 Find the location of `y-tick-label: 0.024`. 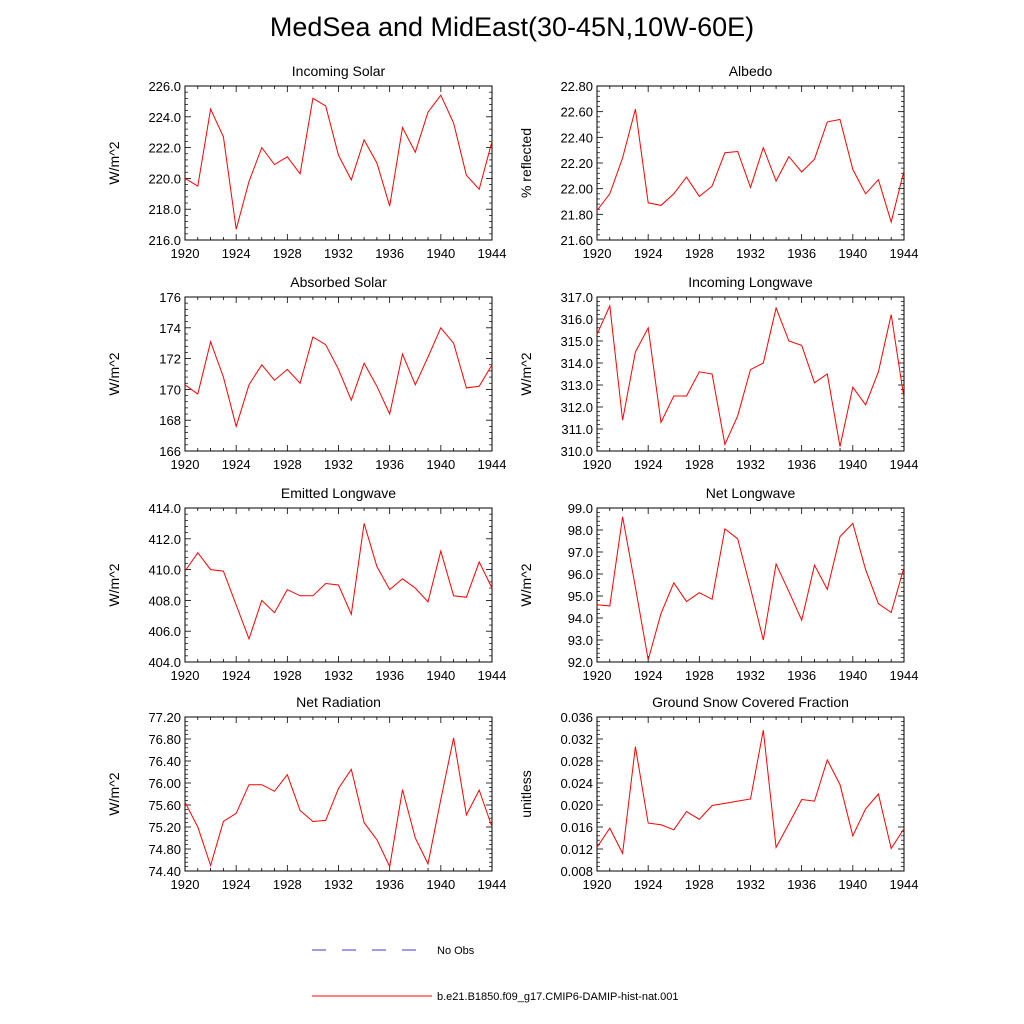

y-tick-label: 0.024 is located at coordinates (576, 783).